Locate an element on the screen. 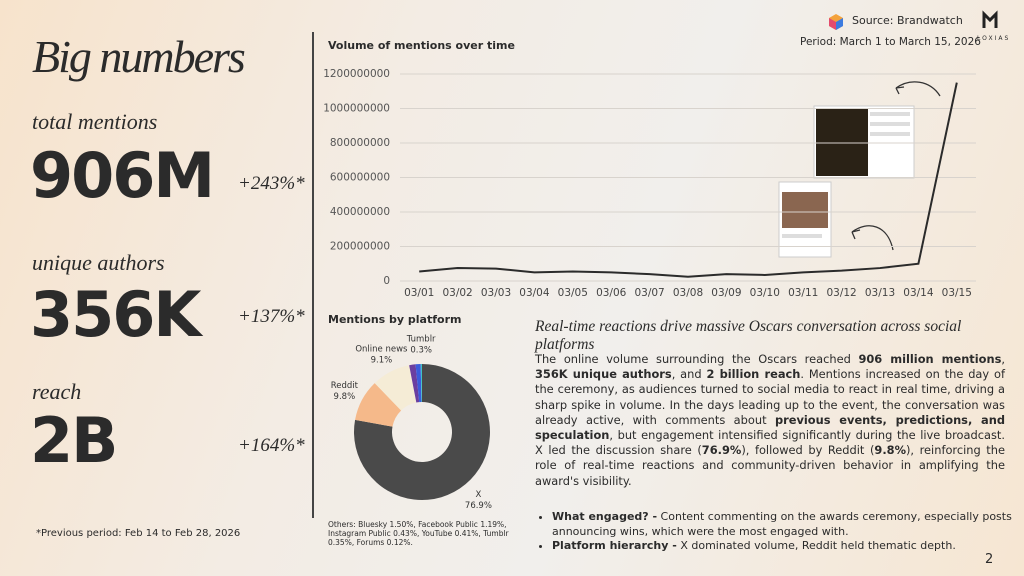  y-tick-label: 200000000 is located at coordinates (360, 247).